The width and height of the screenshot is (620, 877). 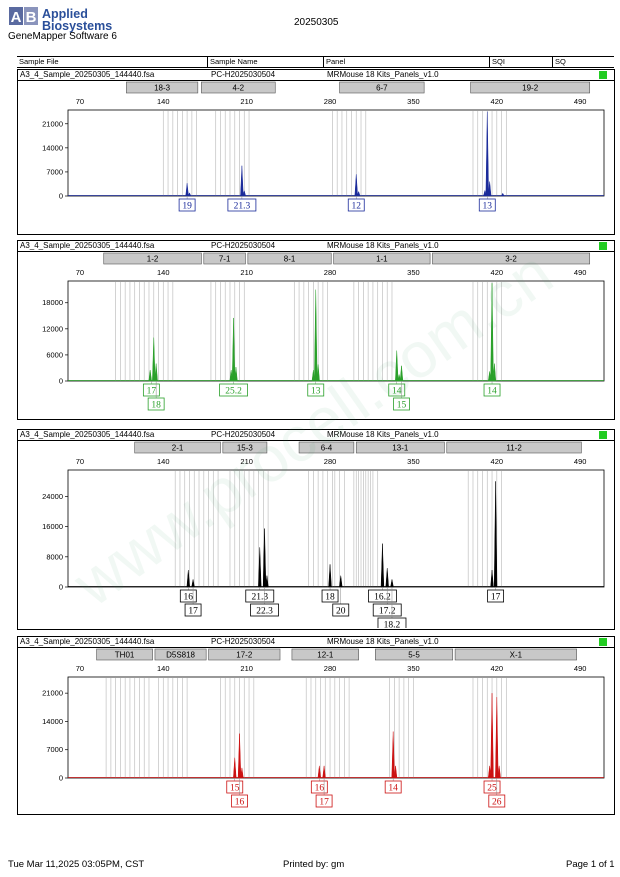 I want to click on marker-12-1: 12-1, so click(x=325, y=654).